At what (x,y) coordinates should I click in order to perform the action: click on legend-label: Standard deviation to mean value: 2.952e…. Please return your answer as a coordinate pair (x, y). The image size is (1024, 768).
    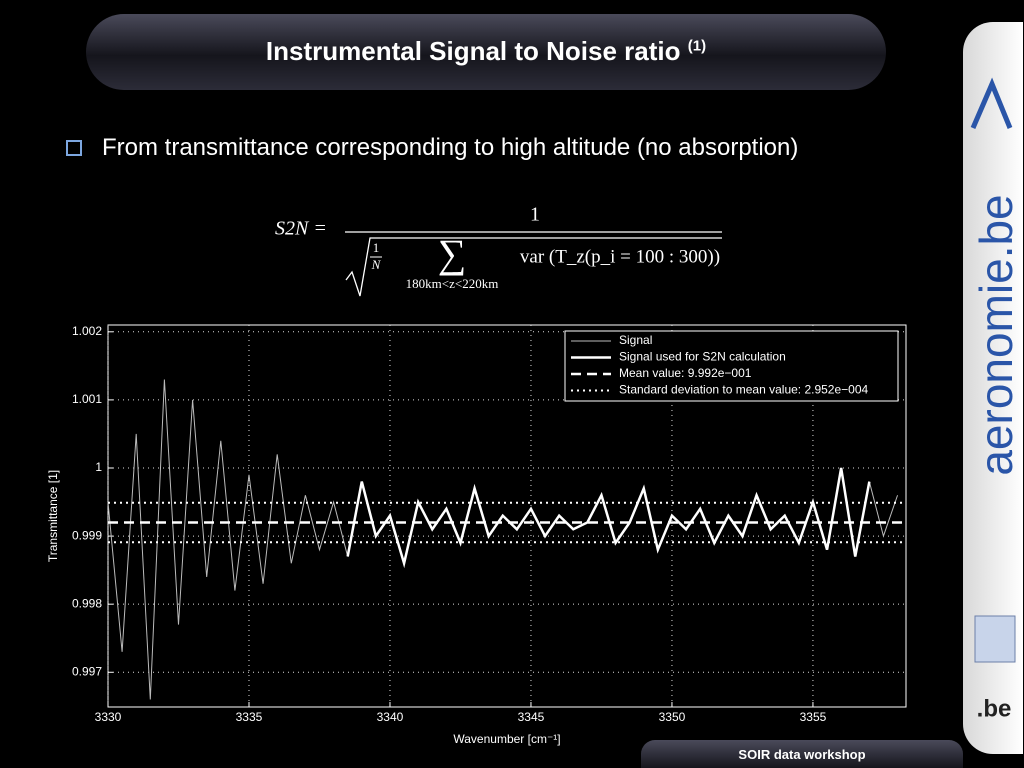
    Looking at the image, I should click on (744, 390).